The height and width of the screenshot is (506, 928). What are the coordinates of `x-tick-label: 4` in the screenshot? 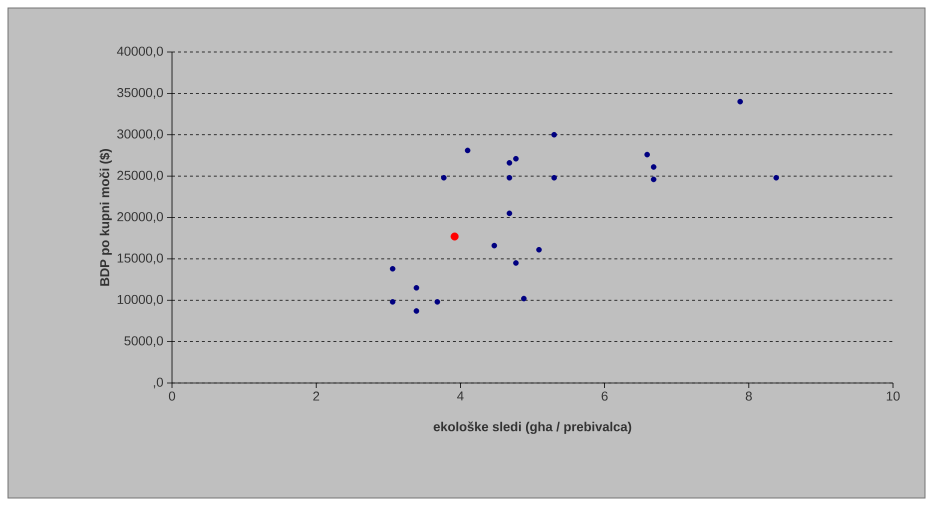 It's located at (460, 396).